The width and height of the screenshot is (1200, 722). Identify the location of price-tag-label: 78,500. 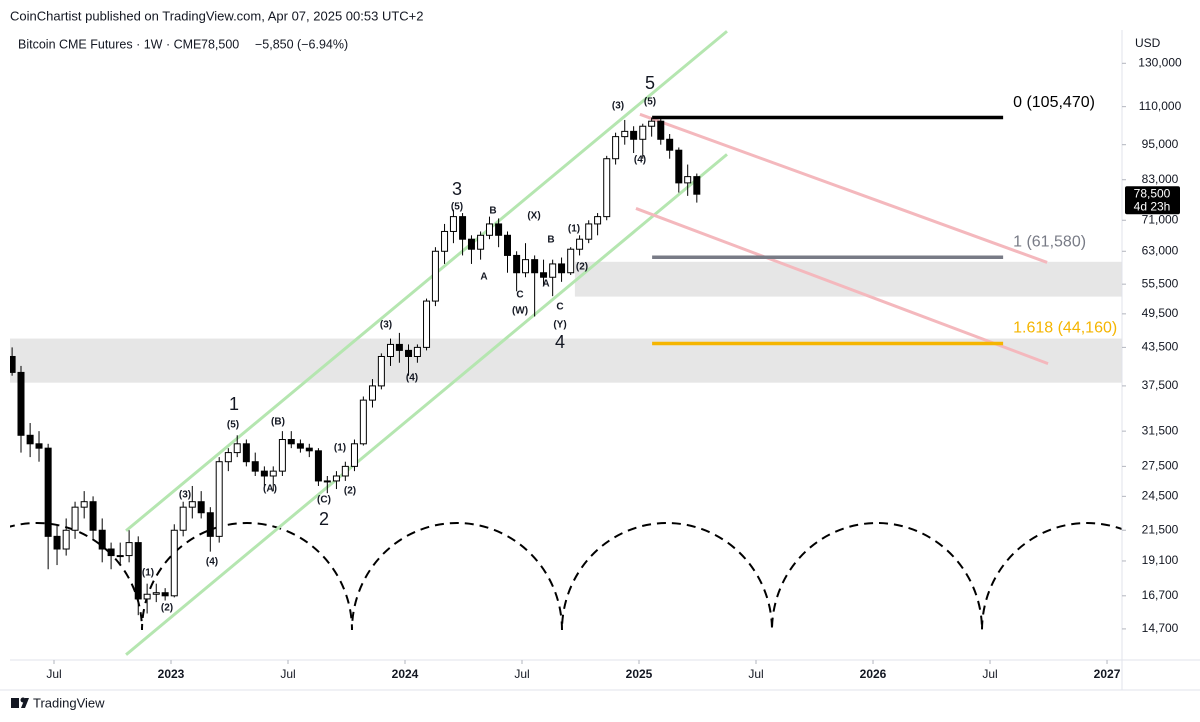
(1152, 193).